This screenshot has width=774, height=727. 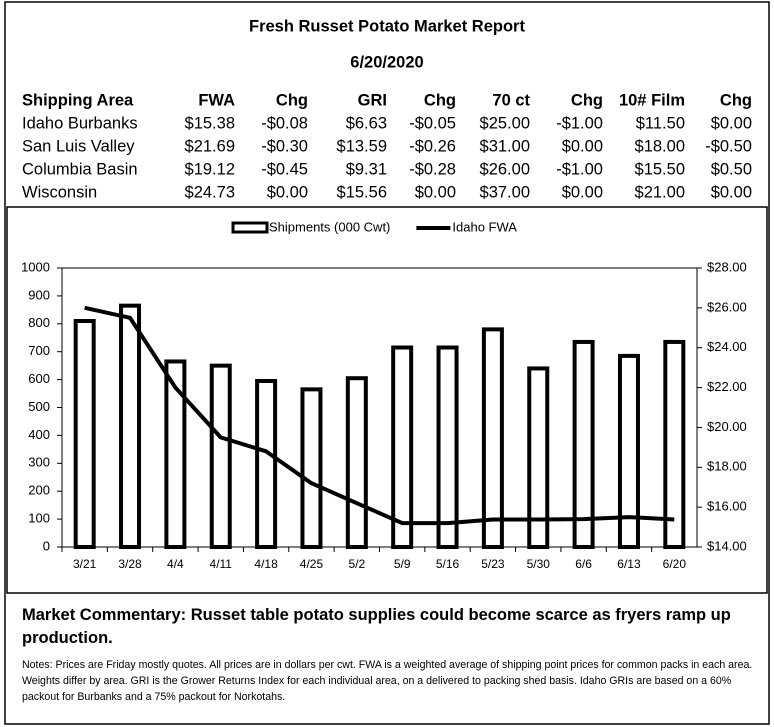 I want to click on table-cell: $19.12, so click(x=210, y=169).